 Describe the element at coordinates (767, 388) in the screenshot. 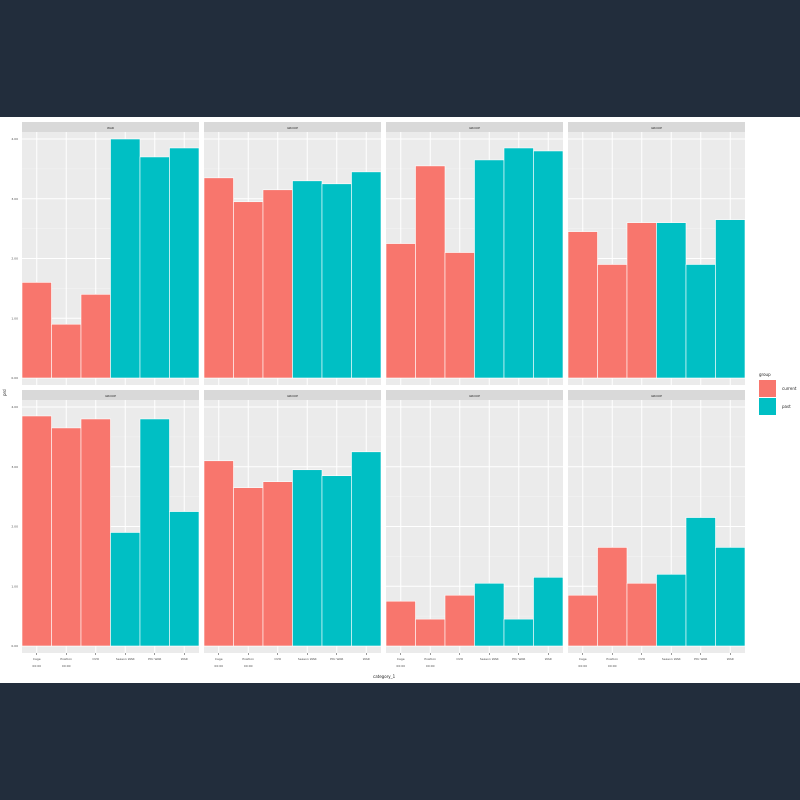

I see `legend-key-current` at that location.